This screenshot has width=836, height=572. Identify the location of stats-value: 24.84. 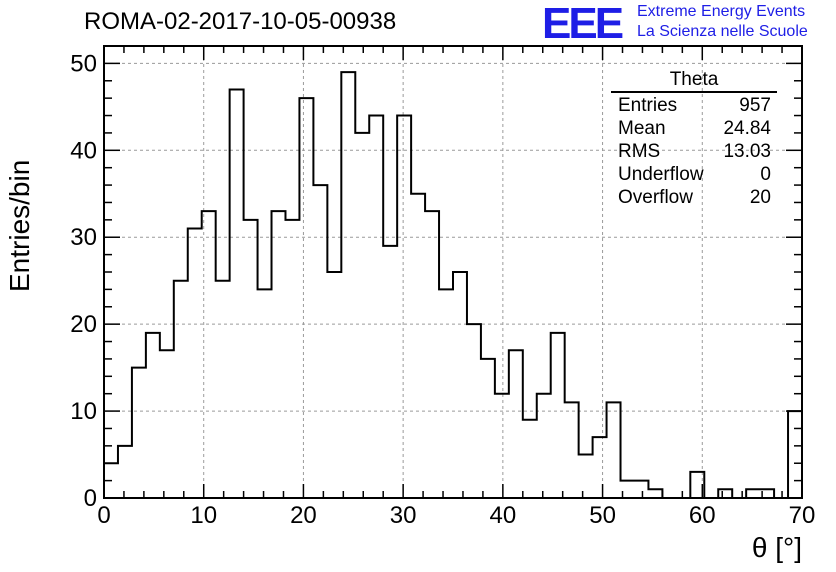
(747, 128).